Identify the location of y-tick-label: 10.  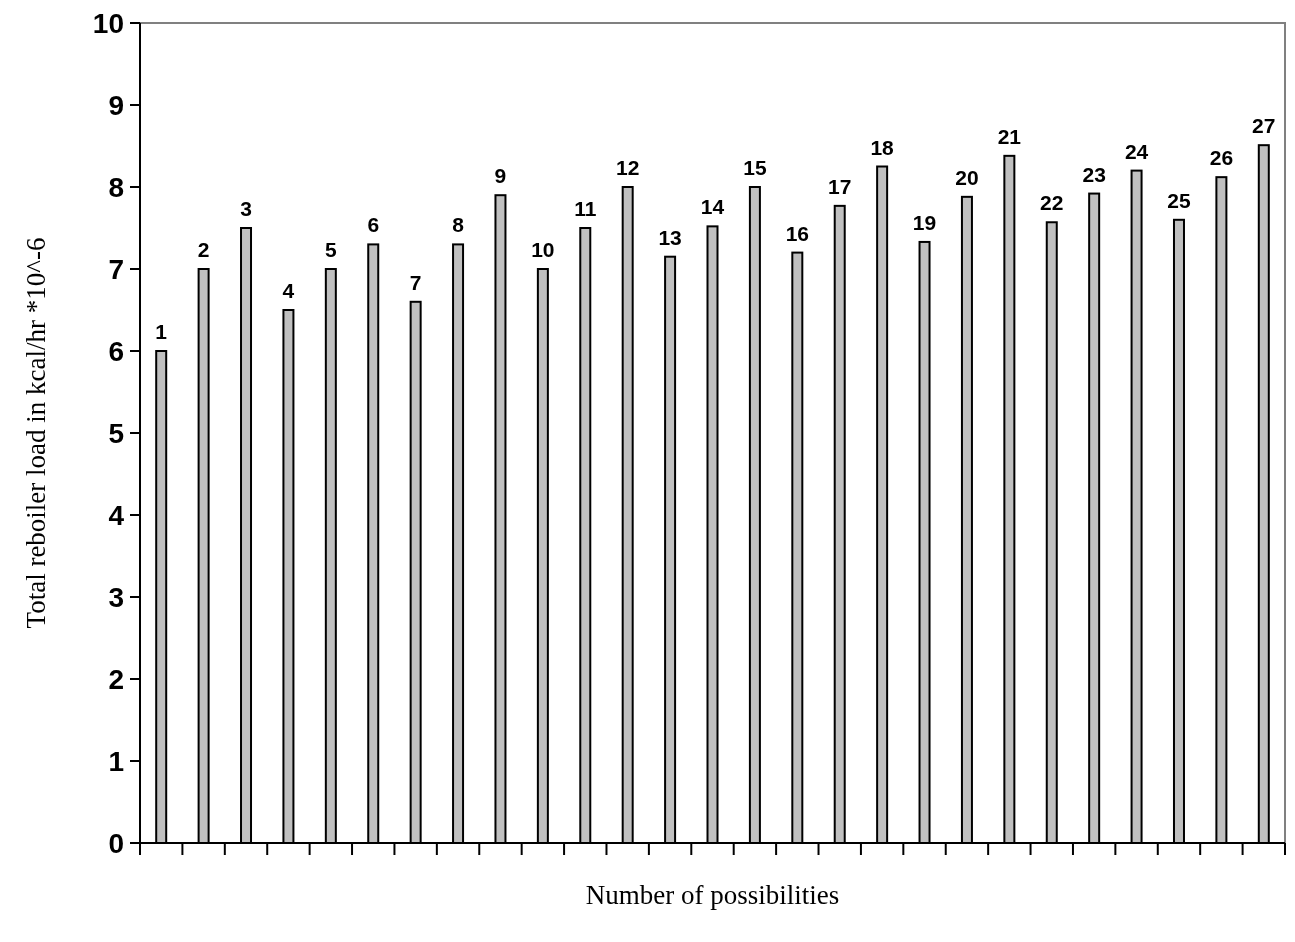
(108, 24).